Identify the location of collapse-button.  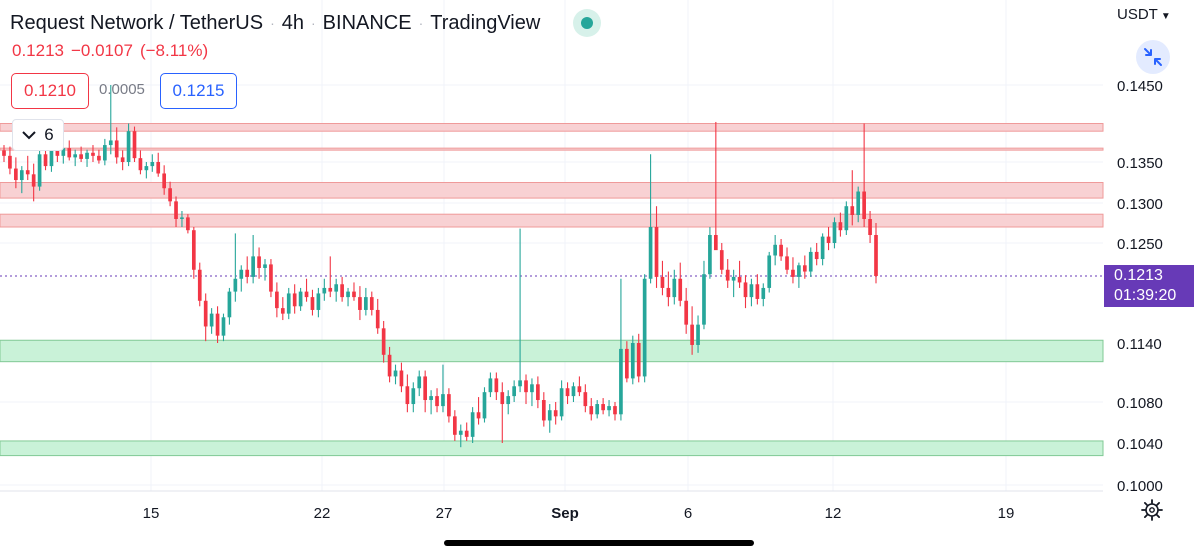
(1153, 57).